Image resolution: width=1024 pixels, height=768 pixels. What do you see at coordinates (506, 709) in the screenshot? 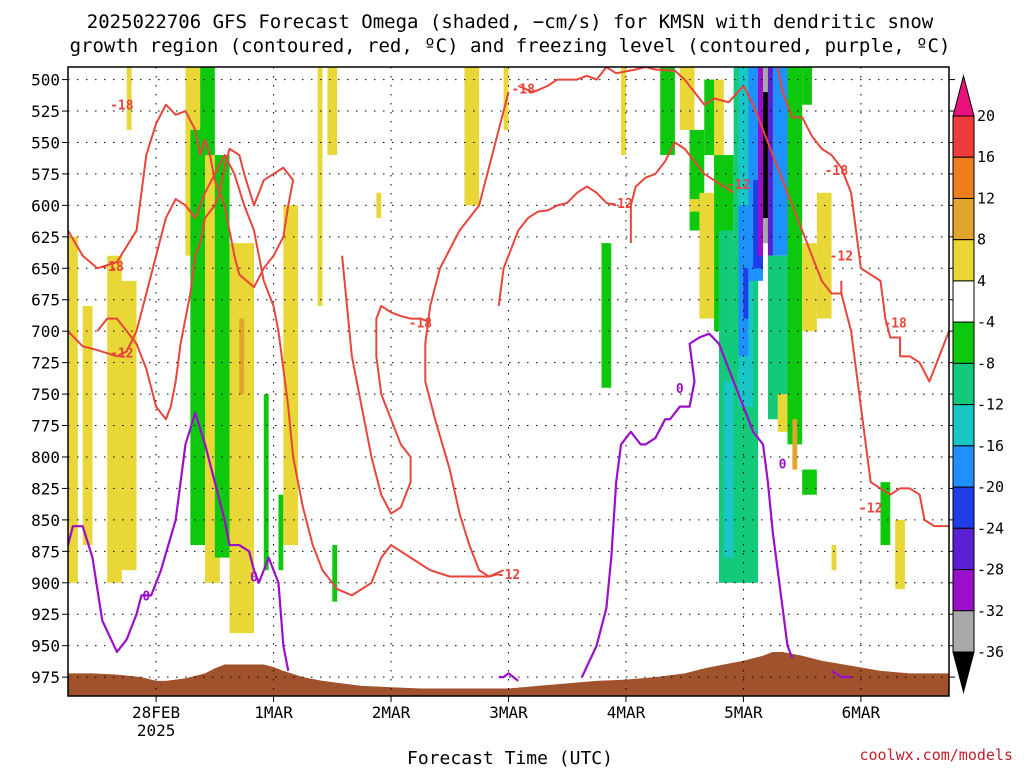
I see `x-axis-ticks: 28FEB 1MAR 2MAR 3MAR 4MAR 5MAR 6MAR` at bounding box center [506, 709].